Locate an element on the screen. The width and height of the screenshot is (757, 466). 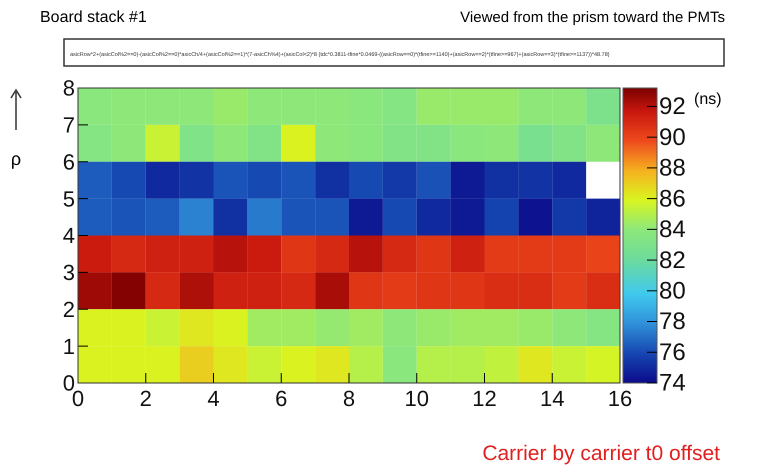
y-tick-label: 6 is located at coordinates (68, 161).